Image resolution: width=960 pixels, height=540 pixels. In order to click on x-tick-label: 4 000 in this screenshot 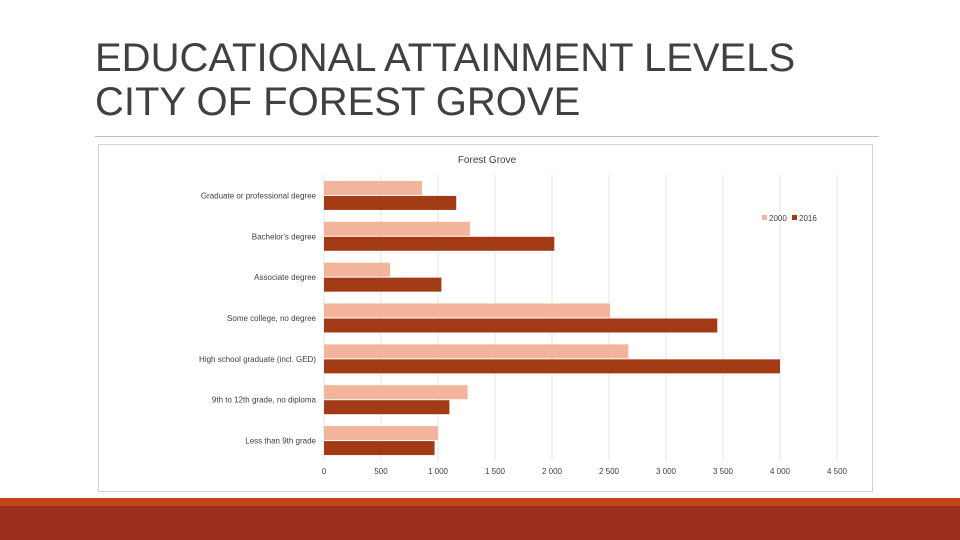, I will do `click(780, 471)`.